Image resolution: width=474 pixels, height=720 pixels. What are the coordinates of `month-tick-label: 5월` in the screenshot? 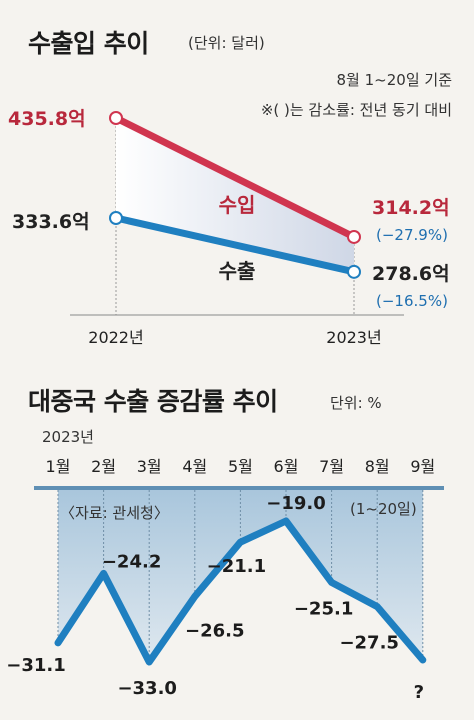 It's located at (240, 466).